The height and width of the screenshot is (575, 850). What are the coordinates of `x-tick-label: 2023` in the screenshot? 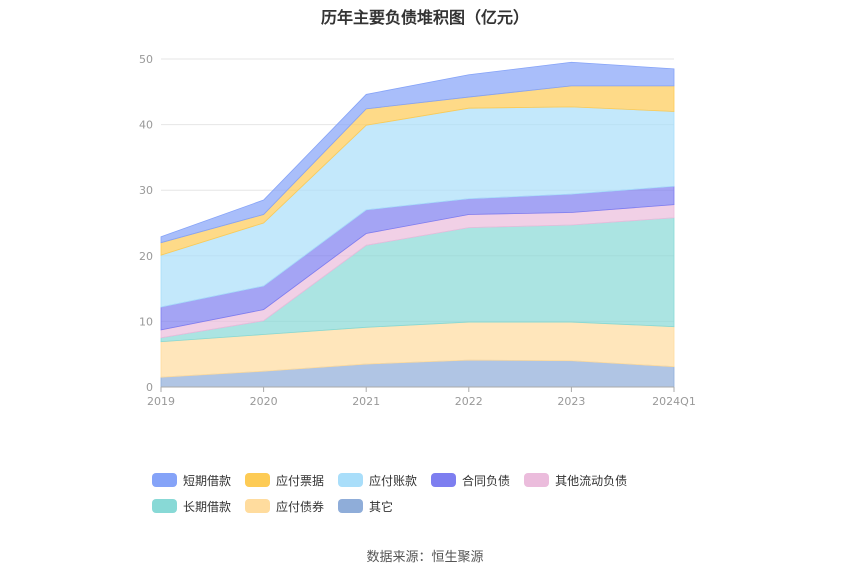 It's located at (571, 401).